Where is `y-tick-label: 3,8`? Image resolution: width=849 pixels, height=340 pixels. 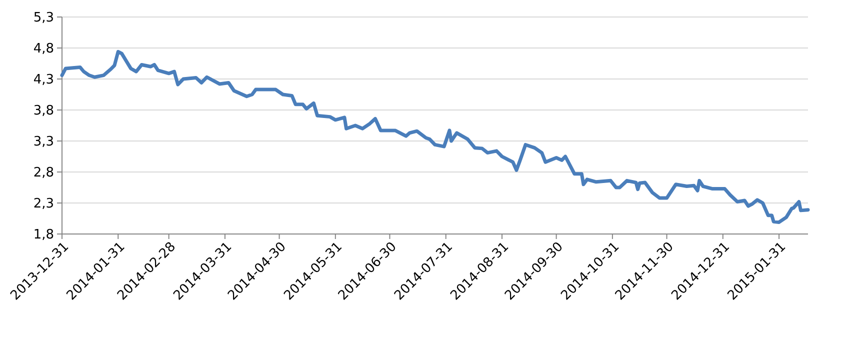
y-tick-label: 3,8 is located at coordinates (43, 111).